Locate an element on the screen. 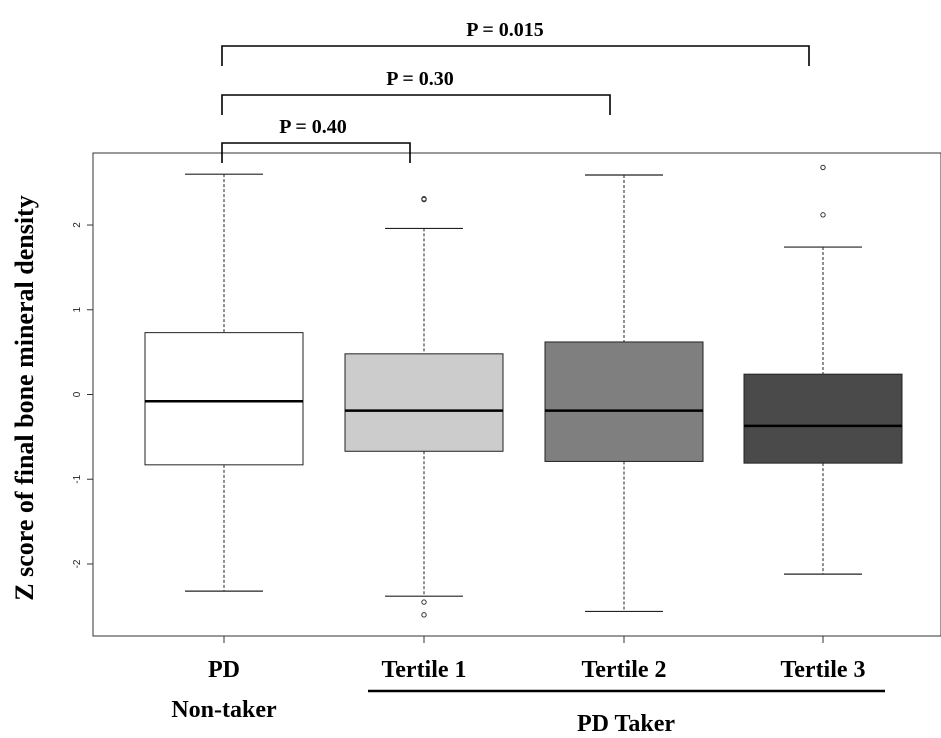 The image size is (941, 738). x-label-1: PD is located at coordinates (224, 670).